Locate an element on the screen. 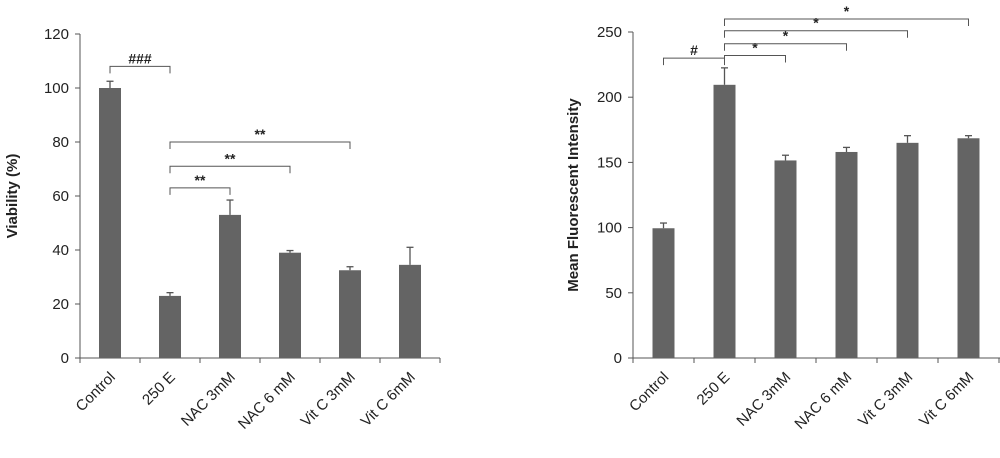 This screenshot has width=1000, height=458. y-tick-label: 80 is located at coordinates (60, 142).